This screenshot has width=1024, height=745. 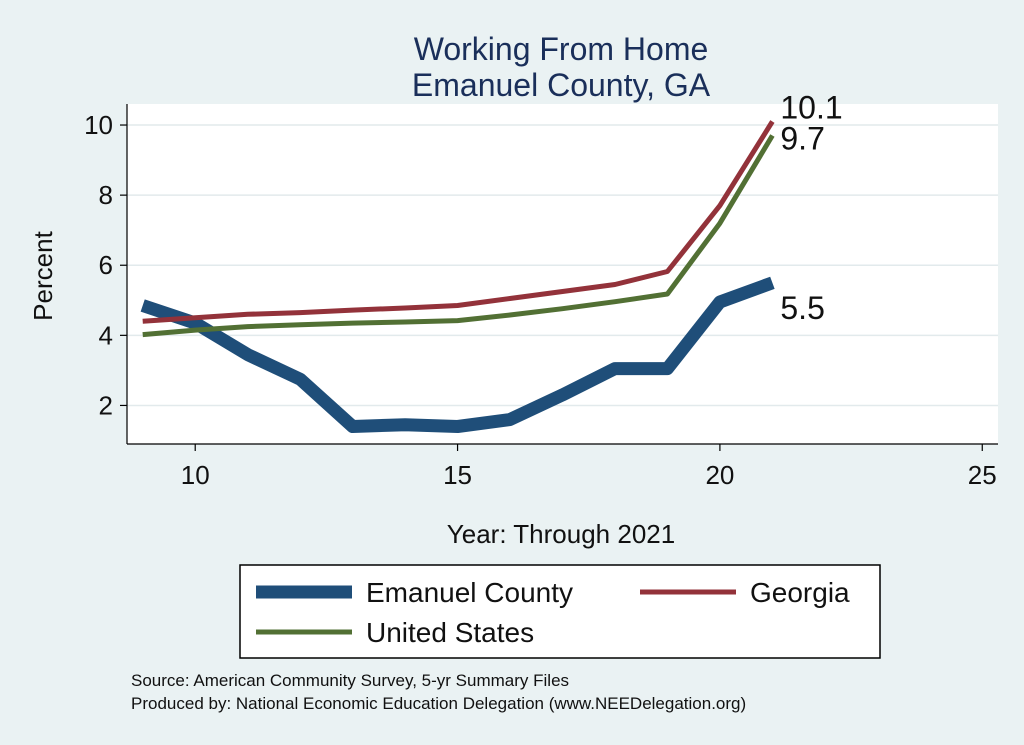 What do you see at coordinates (43, 275) in the screenshot?
I see `y-axis-label: Percent` at bounding box center [43, 275].